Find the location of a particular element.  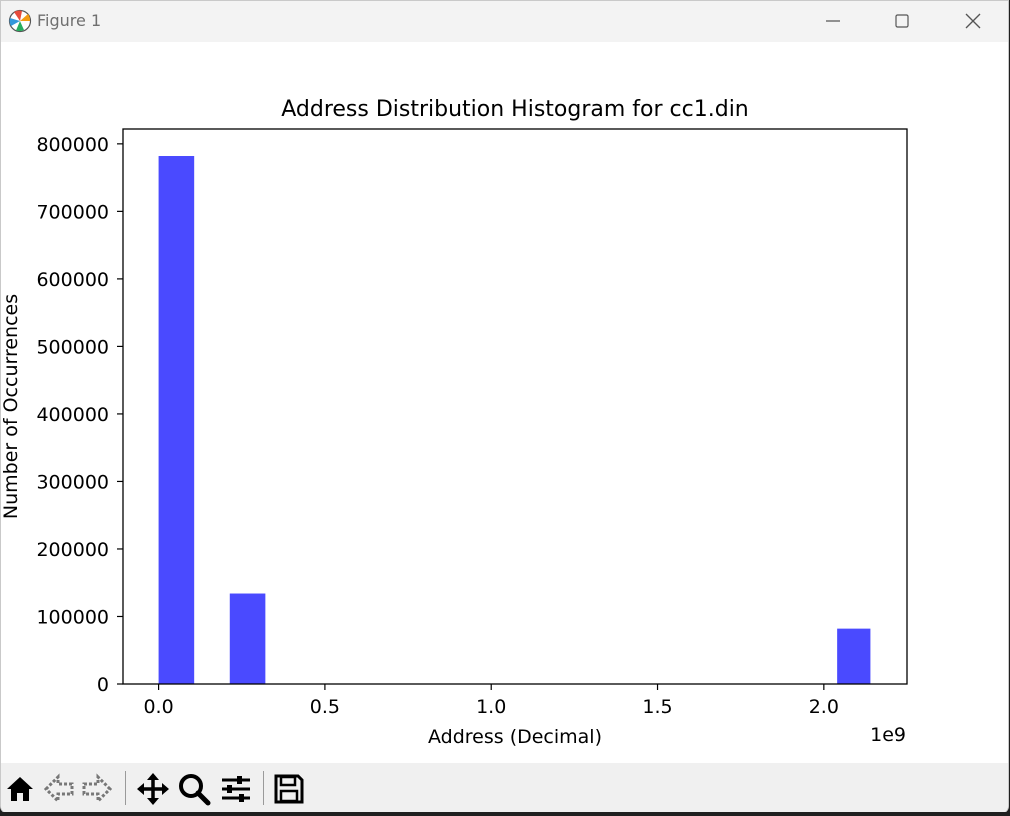

matplotlib-icon is located at coordinates (20, 21).